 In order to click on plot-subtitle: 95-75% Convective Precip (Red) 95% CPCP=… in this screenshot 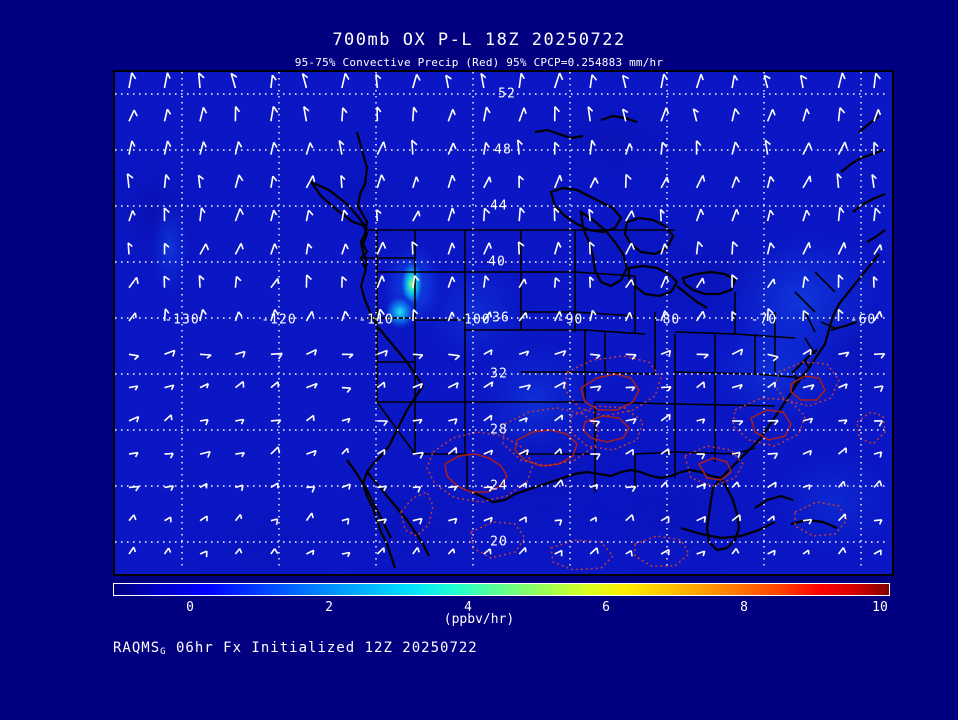, I will do `click(479, 62)`.